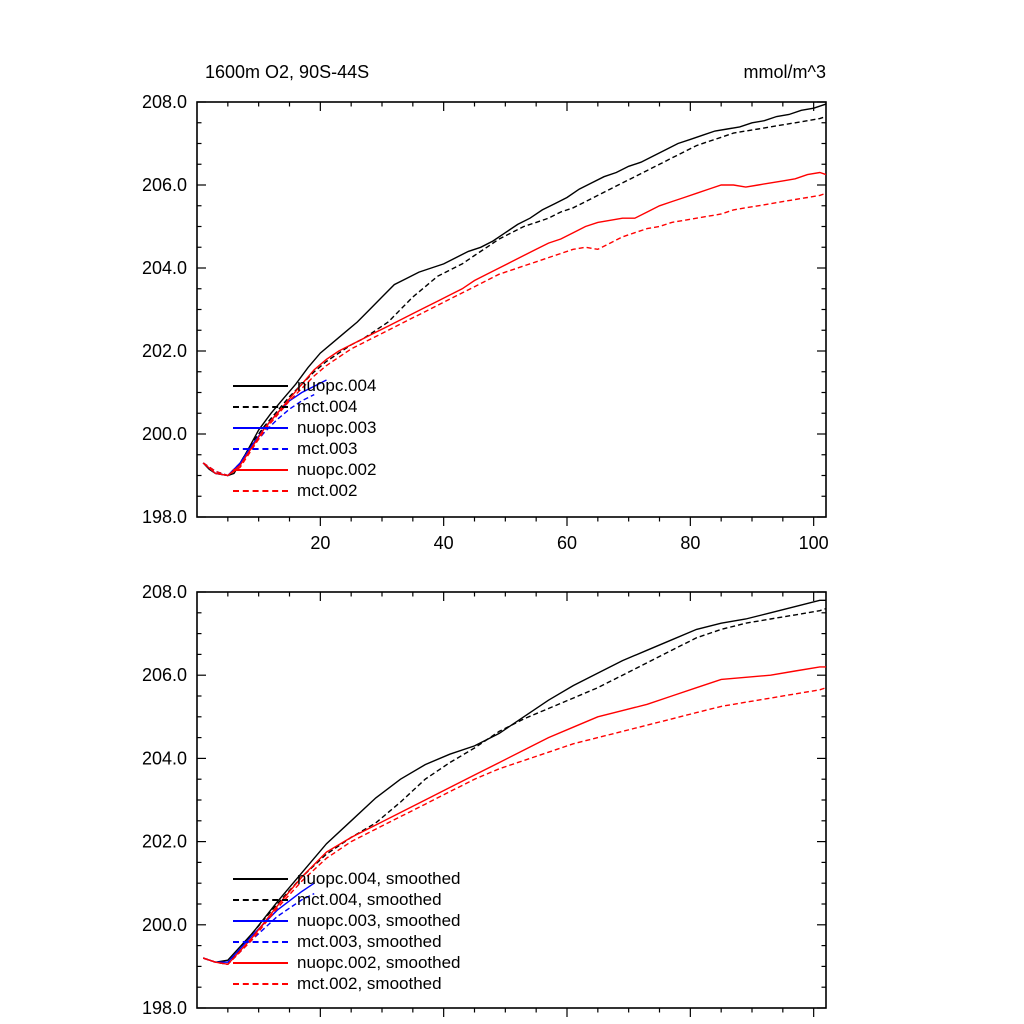 This screenshot has width=1024, height=1024. What do you see at coordinates (369, 899) in the screenshot?
I see `legend-label: mct.004, smoothed` at bounding box center [369, 899].